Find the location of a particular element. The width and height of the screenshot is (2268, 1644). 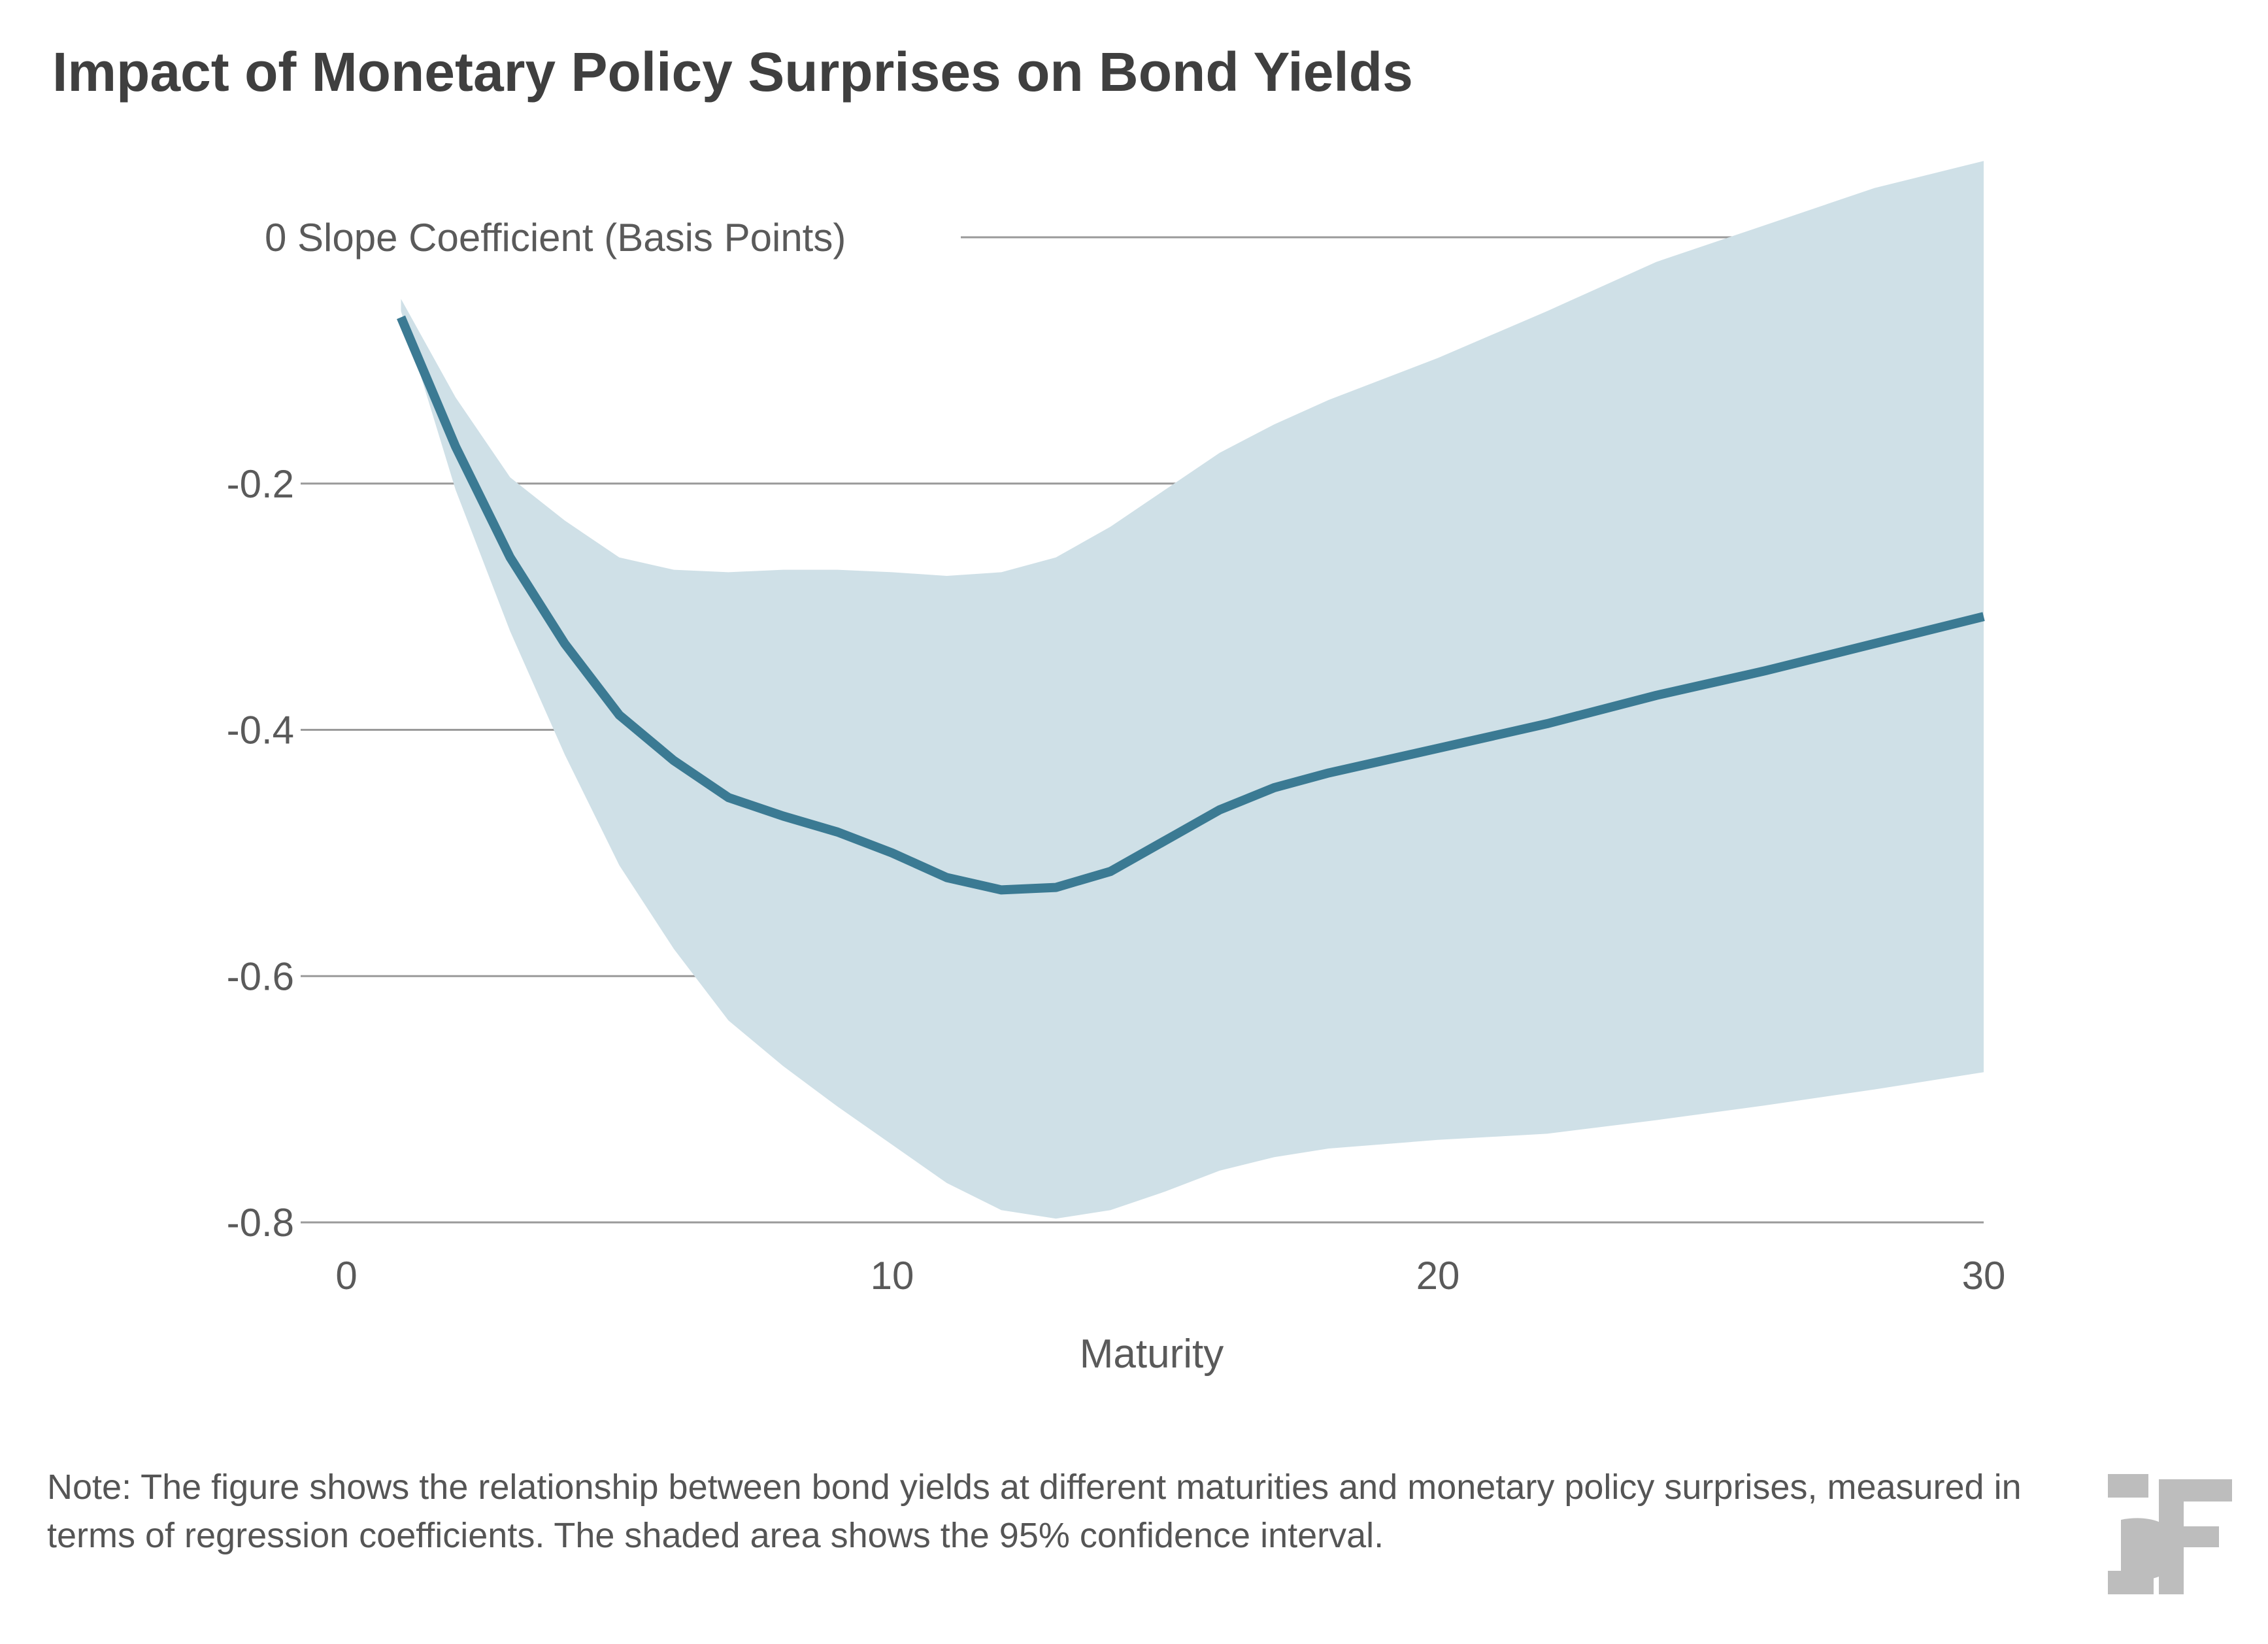

bf-logo is located at coordinates (2170, 1534).